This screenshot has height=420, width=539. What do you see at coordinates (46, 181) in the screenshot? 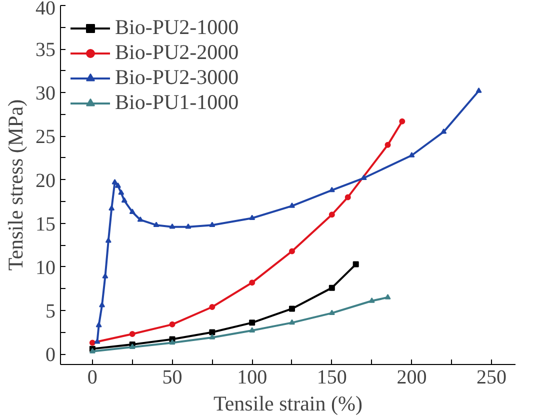
I see `y-tick-label: 20` at bounding box center [46, 181].